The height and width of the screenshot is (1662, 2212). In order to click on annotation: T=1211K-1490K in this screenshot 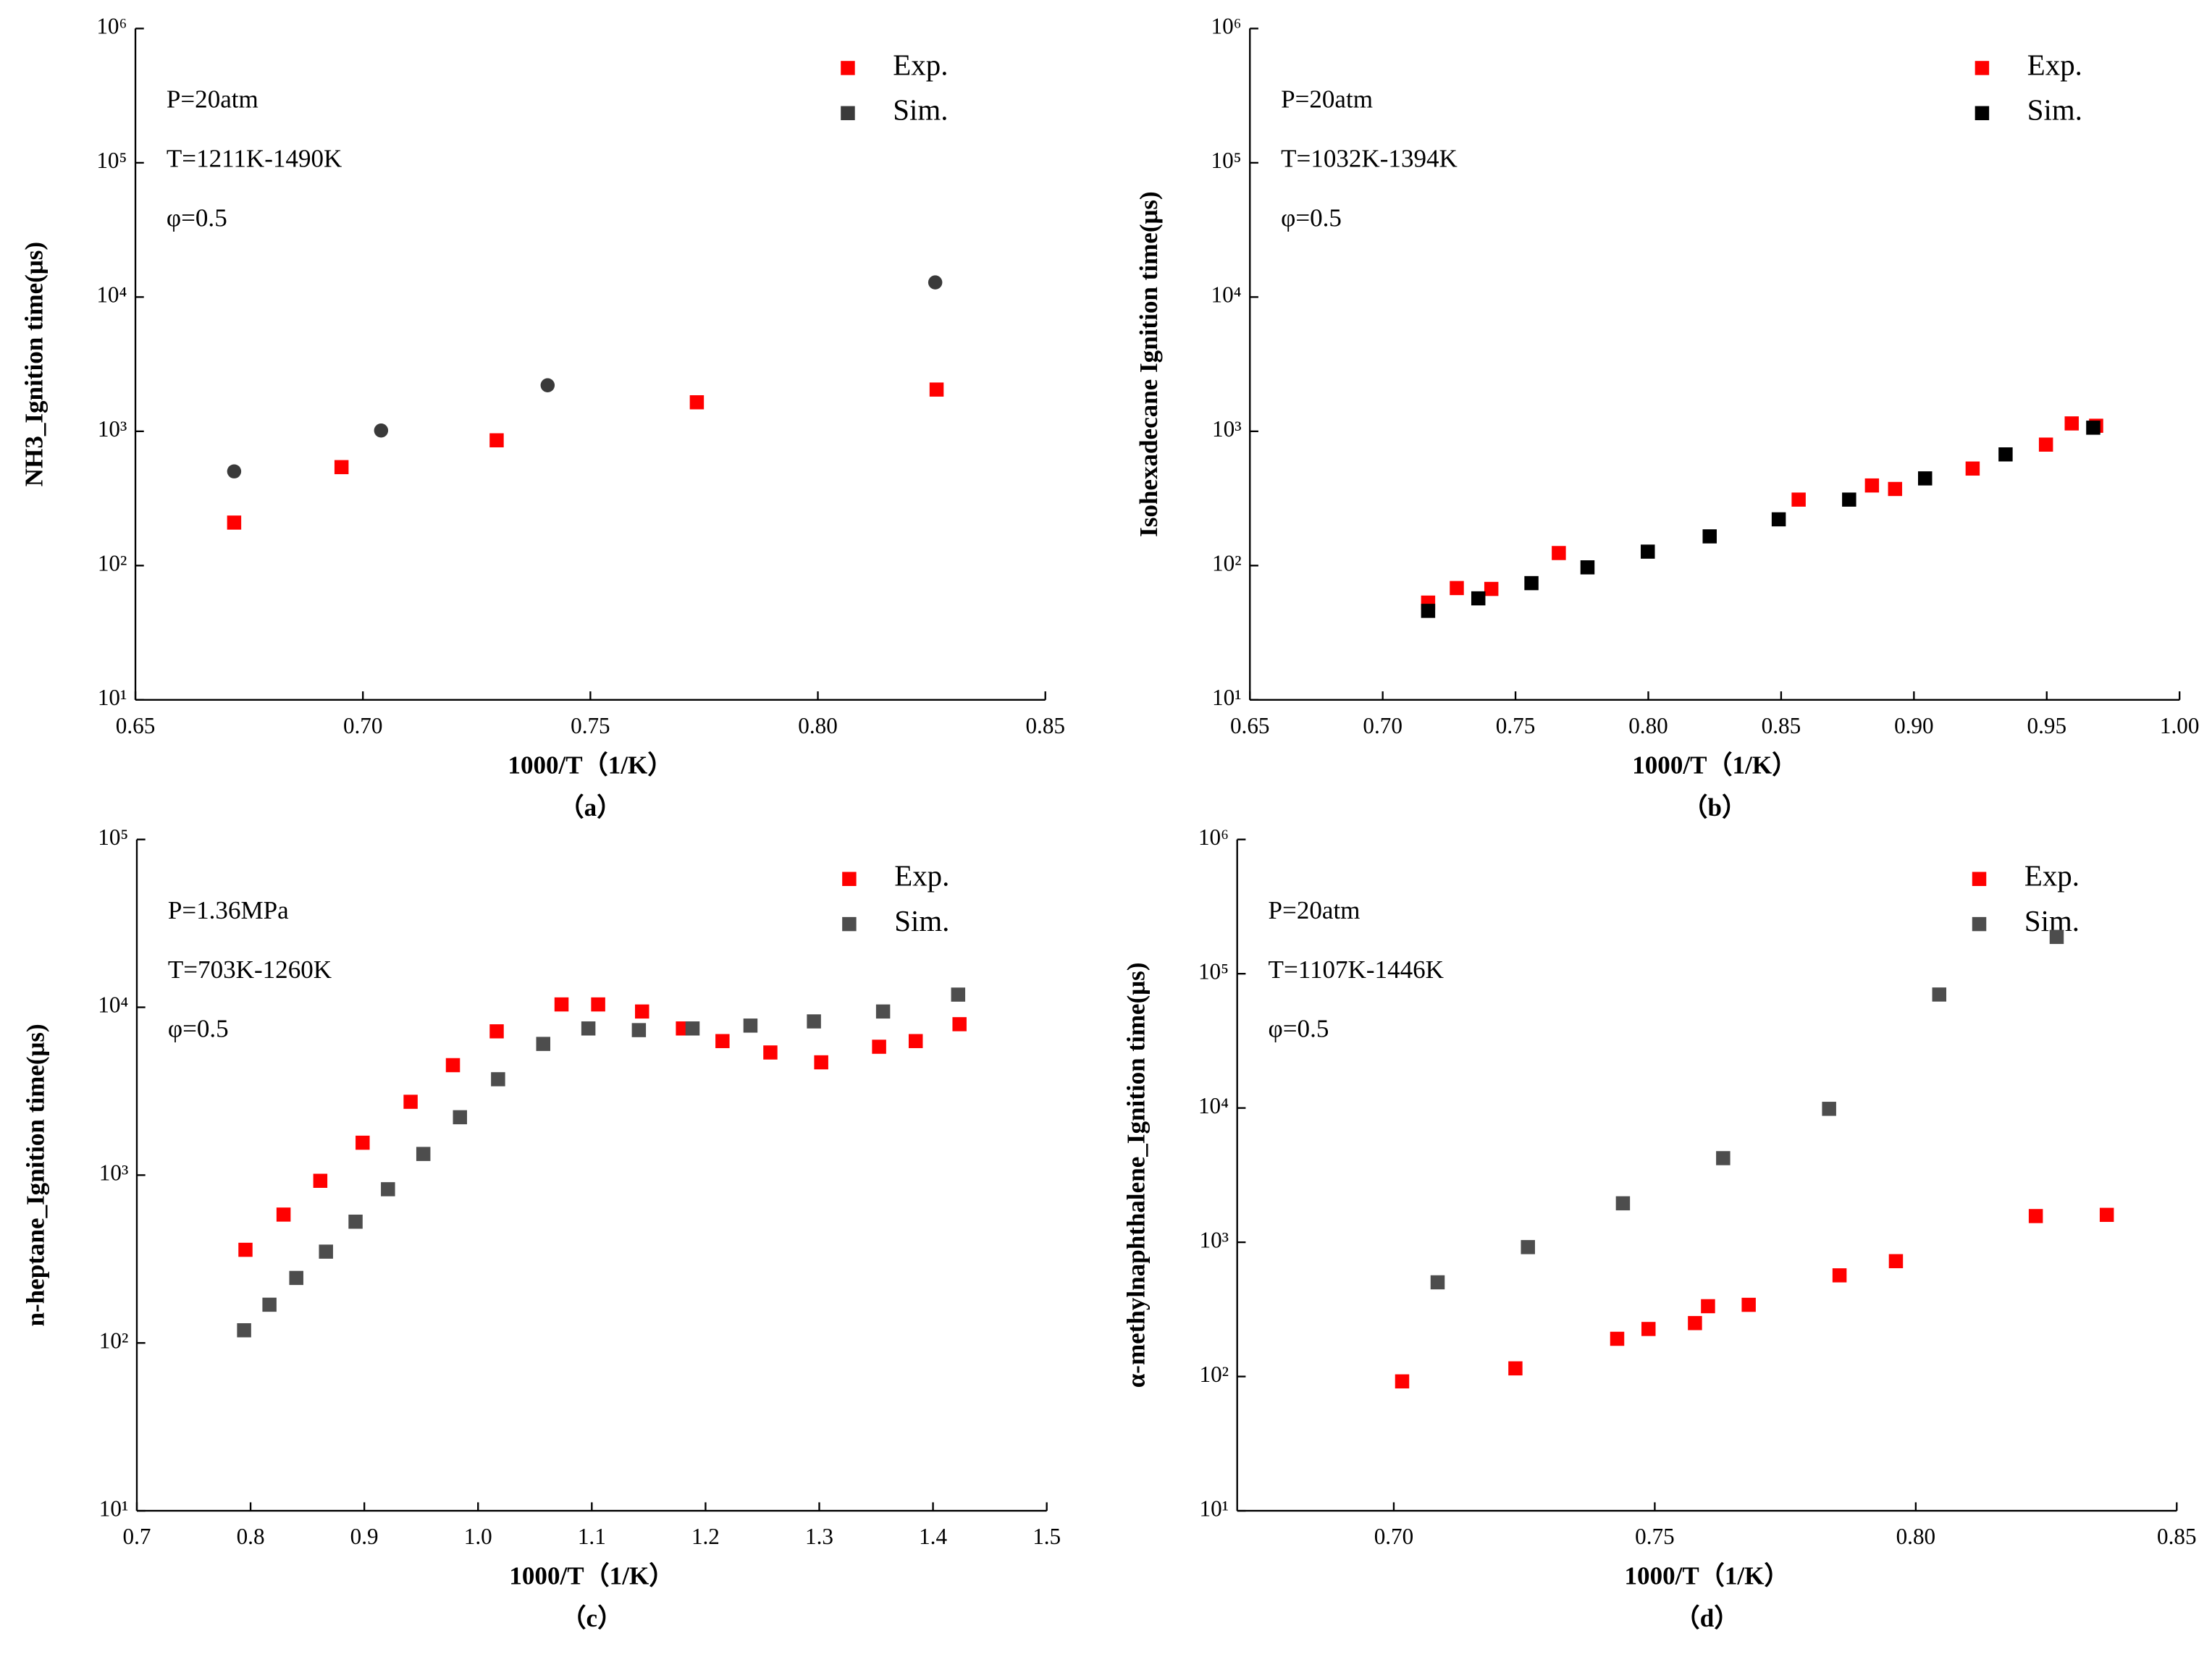, I will do `click(255, 159)`.